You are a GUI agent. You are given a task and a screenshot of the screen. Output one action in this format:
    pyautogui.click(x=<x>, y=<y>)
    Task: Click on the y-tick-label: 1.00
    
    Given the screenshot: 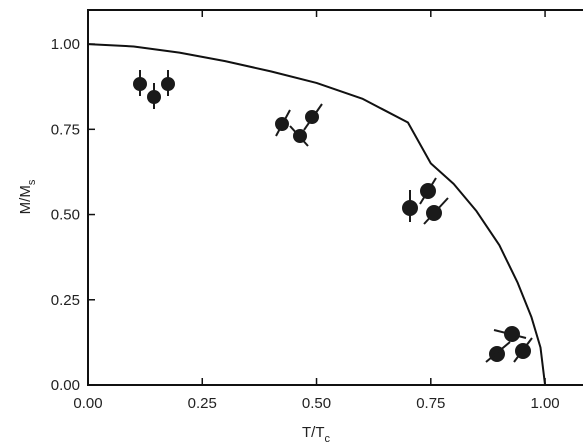 What is the action you would take?
    pyautogui.click(x=65, y=44)
    